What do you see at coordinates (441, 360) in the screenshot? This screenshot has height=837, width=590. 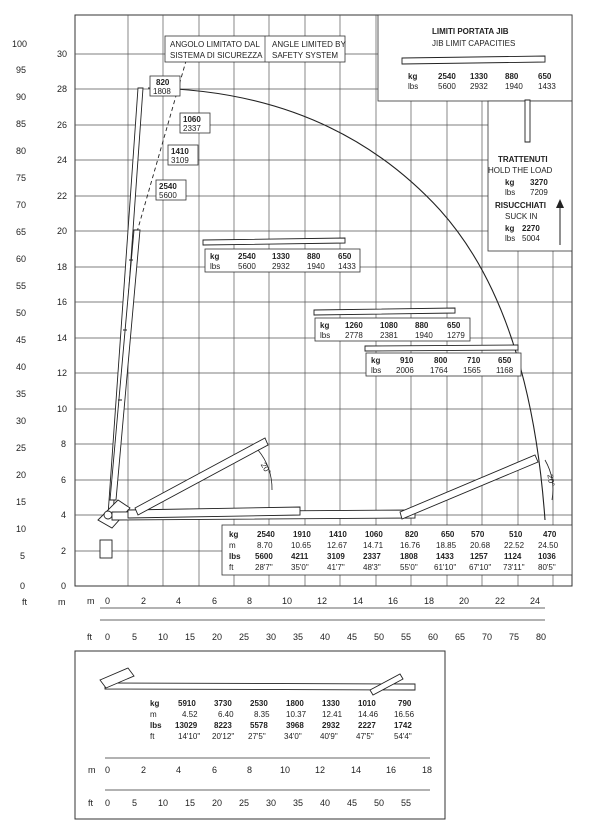 I see `jib-table-kg: 800` at bounding box center [441, 360].